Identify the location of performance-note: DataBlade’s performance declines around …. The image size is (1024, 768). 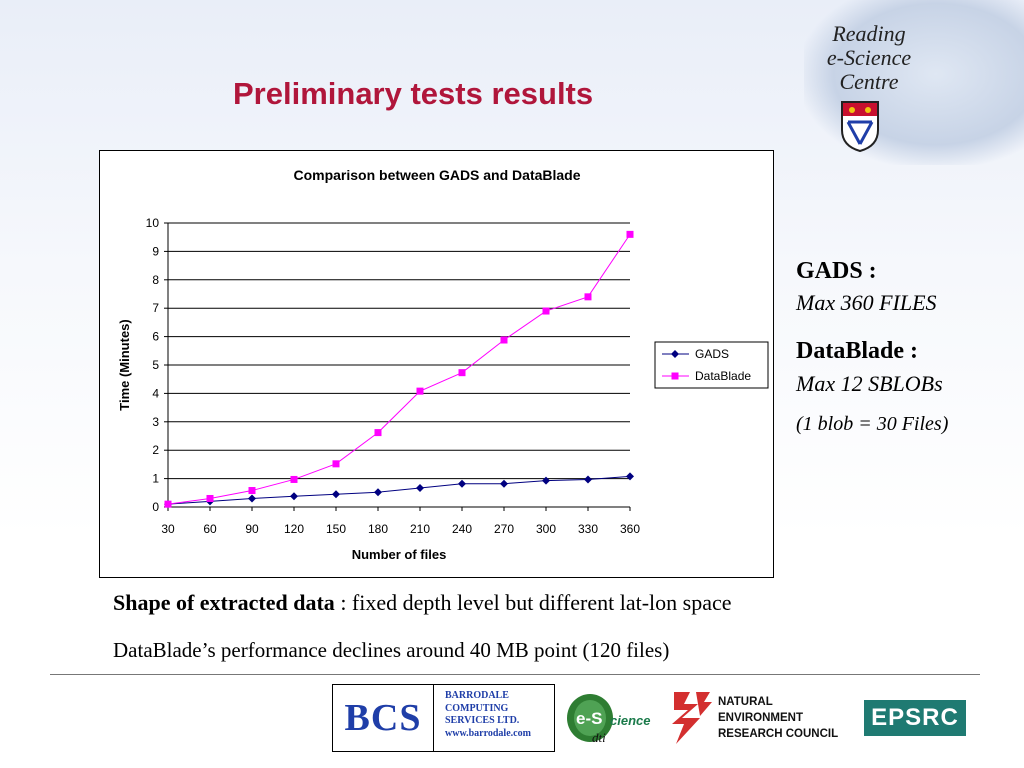
(391, 650).